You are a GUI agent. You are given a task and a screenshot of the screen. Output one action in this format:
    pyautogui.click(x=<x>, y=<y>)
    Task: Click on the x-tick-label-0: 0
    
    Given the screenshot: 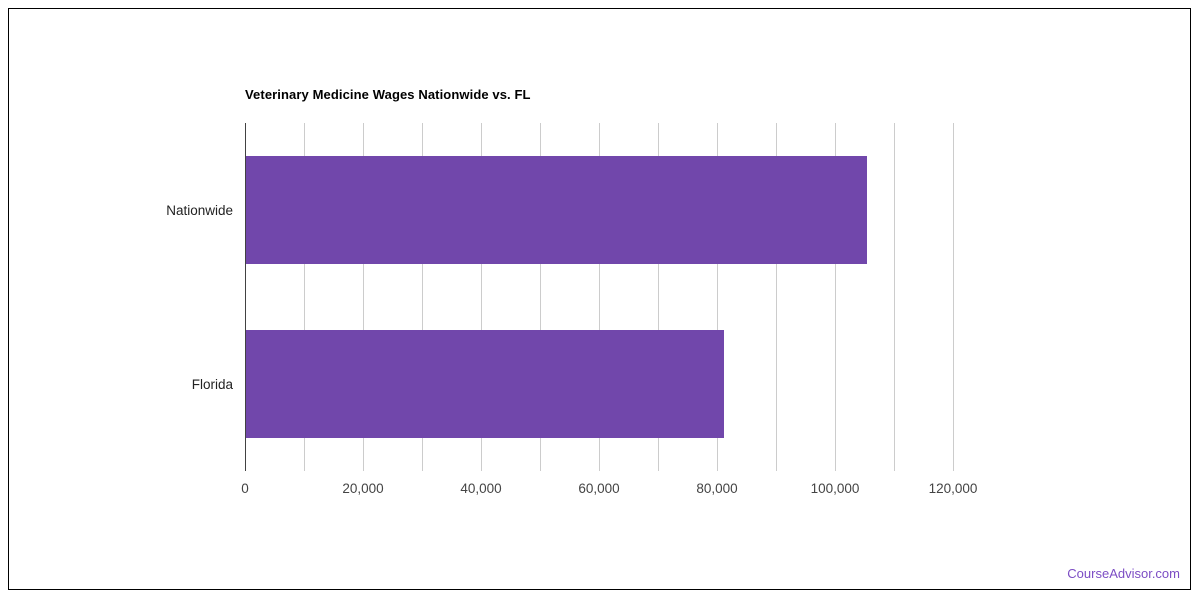 What is the action you would take?
    pyautogui.click(x=245, y=488)
    